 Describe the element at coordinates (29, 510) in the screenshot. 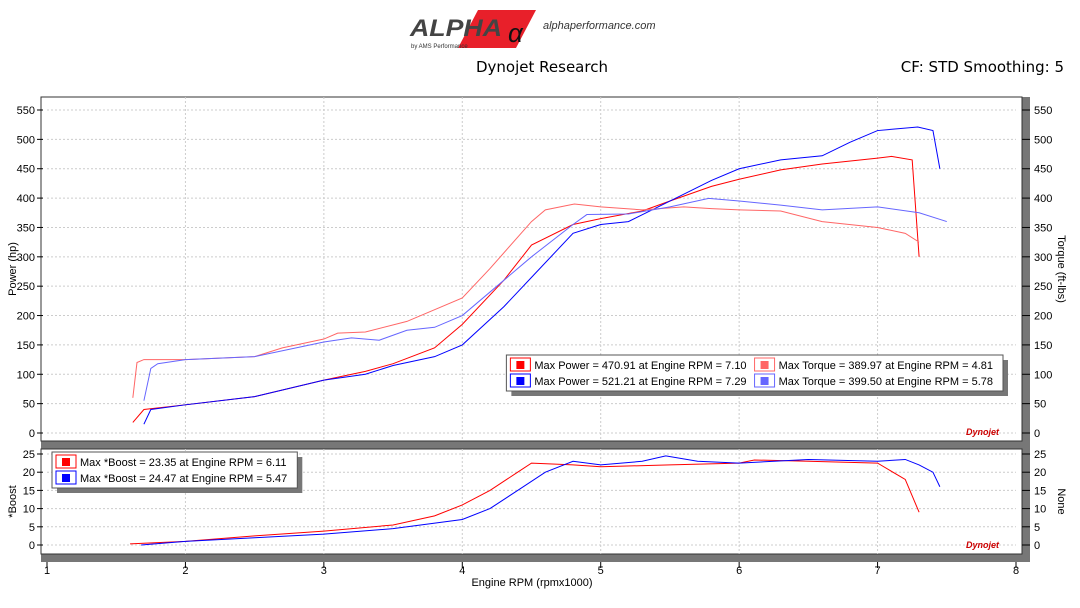

I see `y-tick-label: 10` at that location.